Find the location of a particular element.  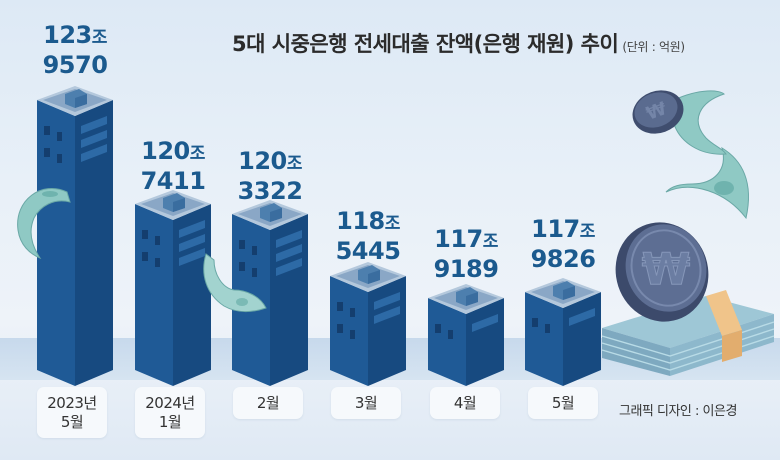

period-line1: 2월 is located at coordinates (268, 403).